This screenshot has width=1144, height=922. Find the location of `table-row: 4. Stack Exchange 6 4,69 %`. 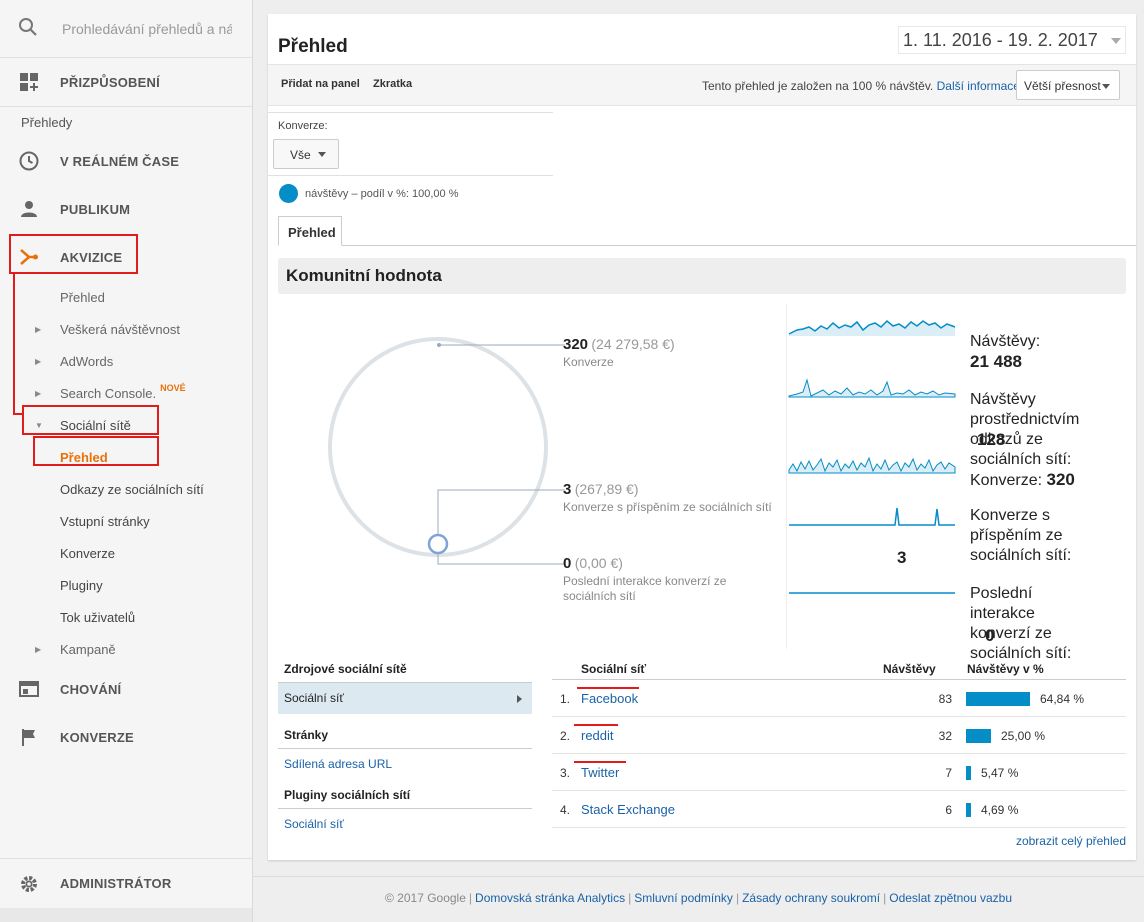

table-row: 4. Stack Exchange 6 4,69 % is located at coordinates (839, 809).